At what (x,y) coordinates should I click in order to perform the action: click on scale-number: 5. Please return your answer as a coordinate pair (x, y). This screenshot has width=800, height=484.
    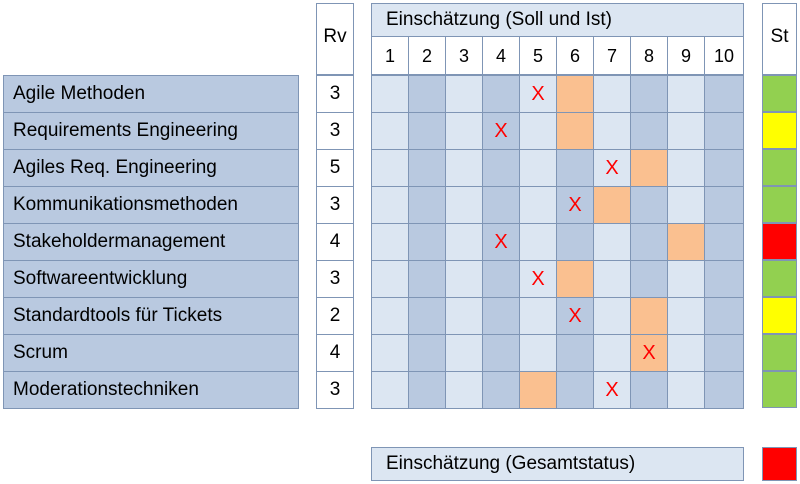
    Looking at the image, I should click on (537, 56).